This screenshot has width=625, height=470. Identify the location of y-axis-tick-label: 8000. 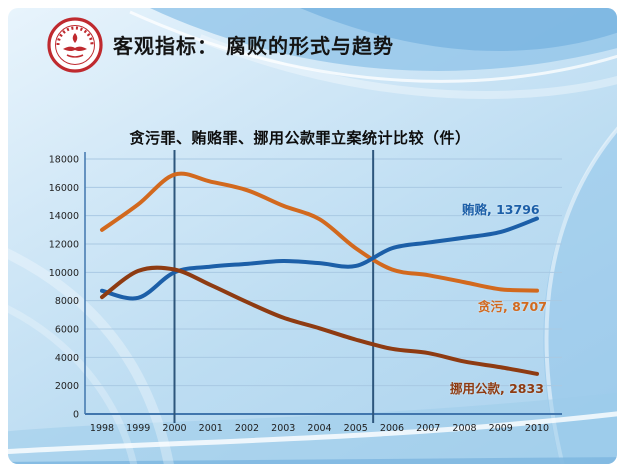
(67, 301).